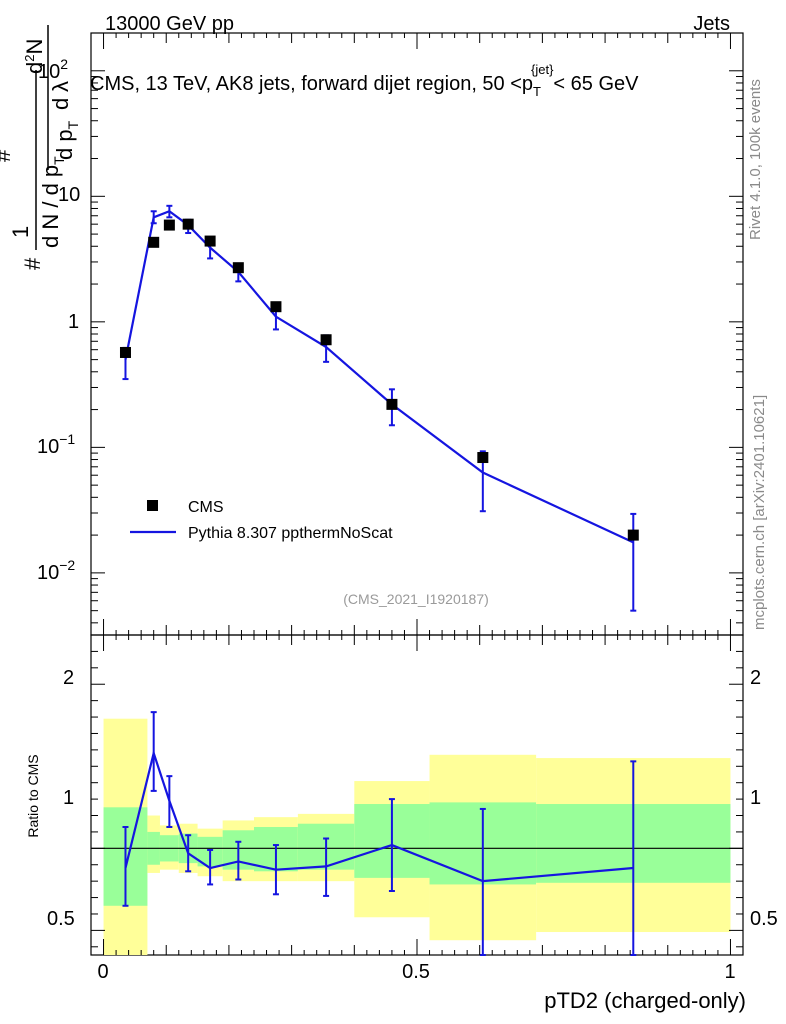  I want to click on svg-text: d, so click(60, 104).